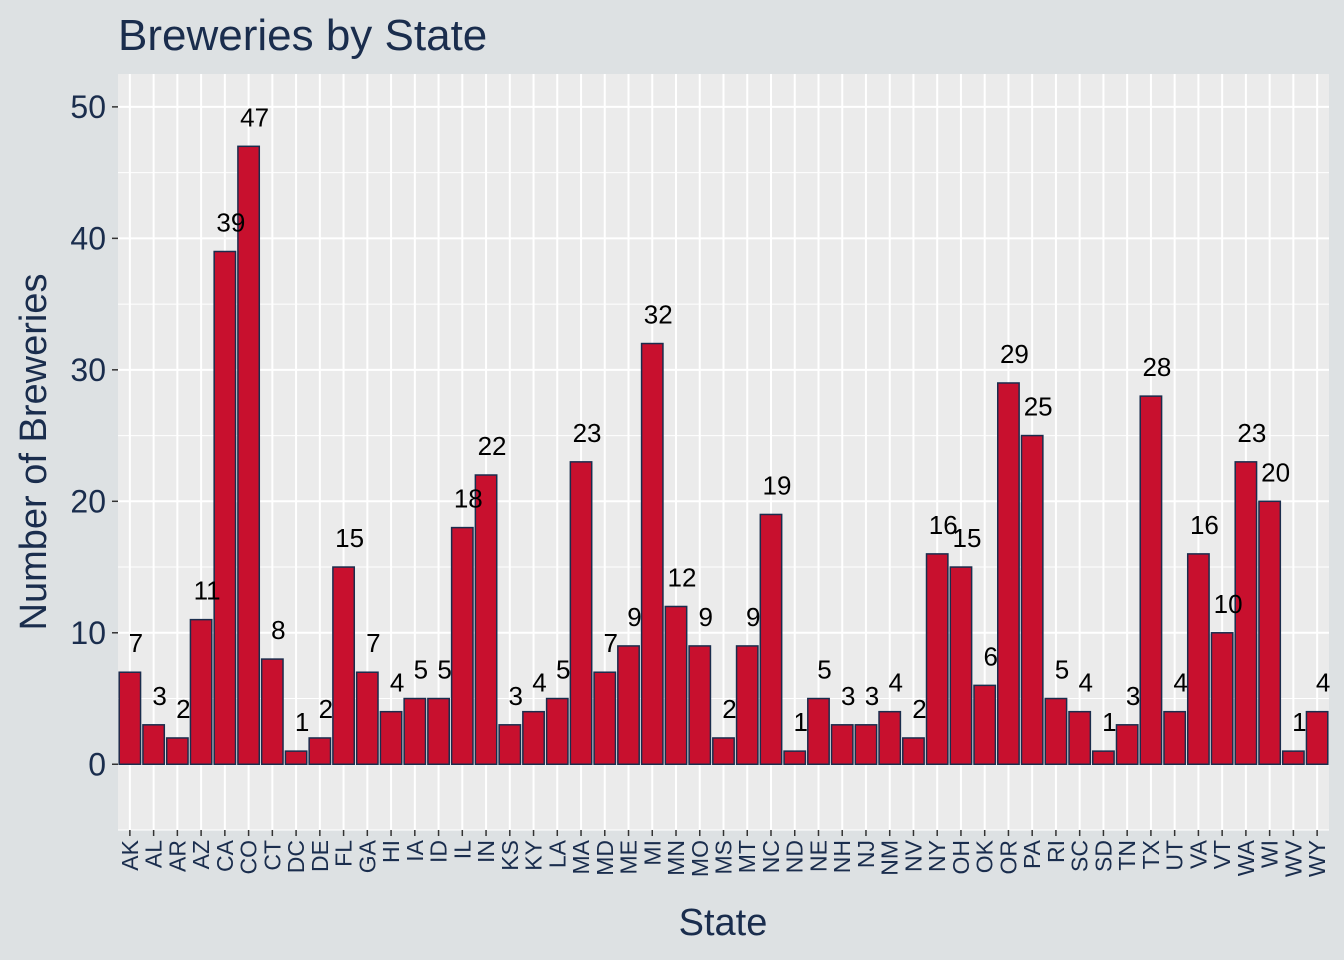  Describe the element at coordinates (777, 485) in the screenshot. I see `data-label-NC: 19` at that location.